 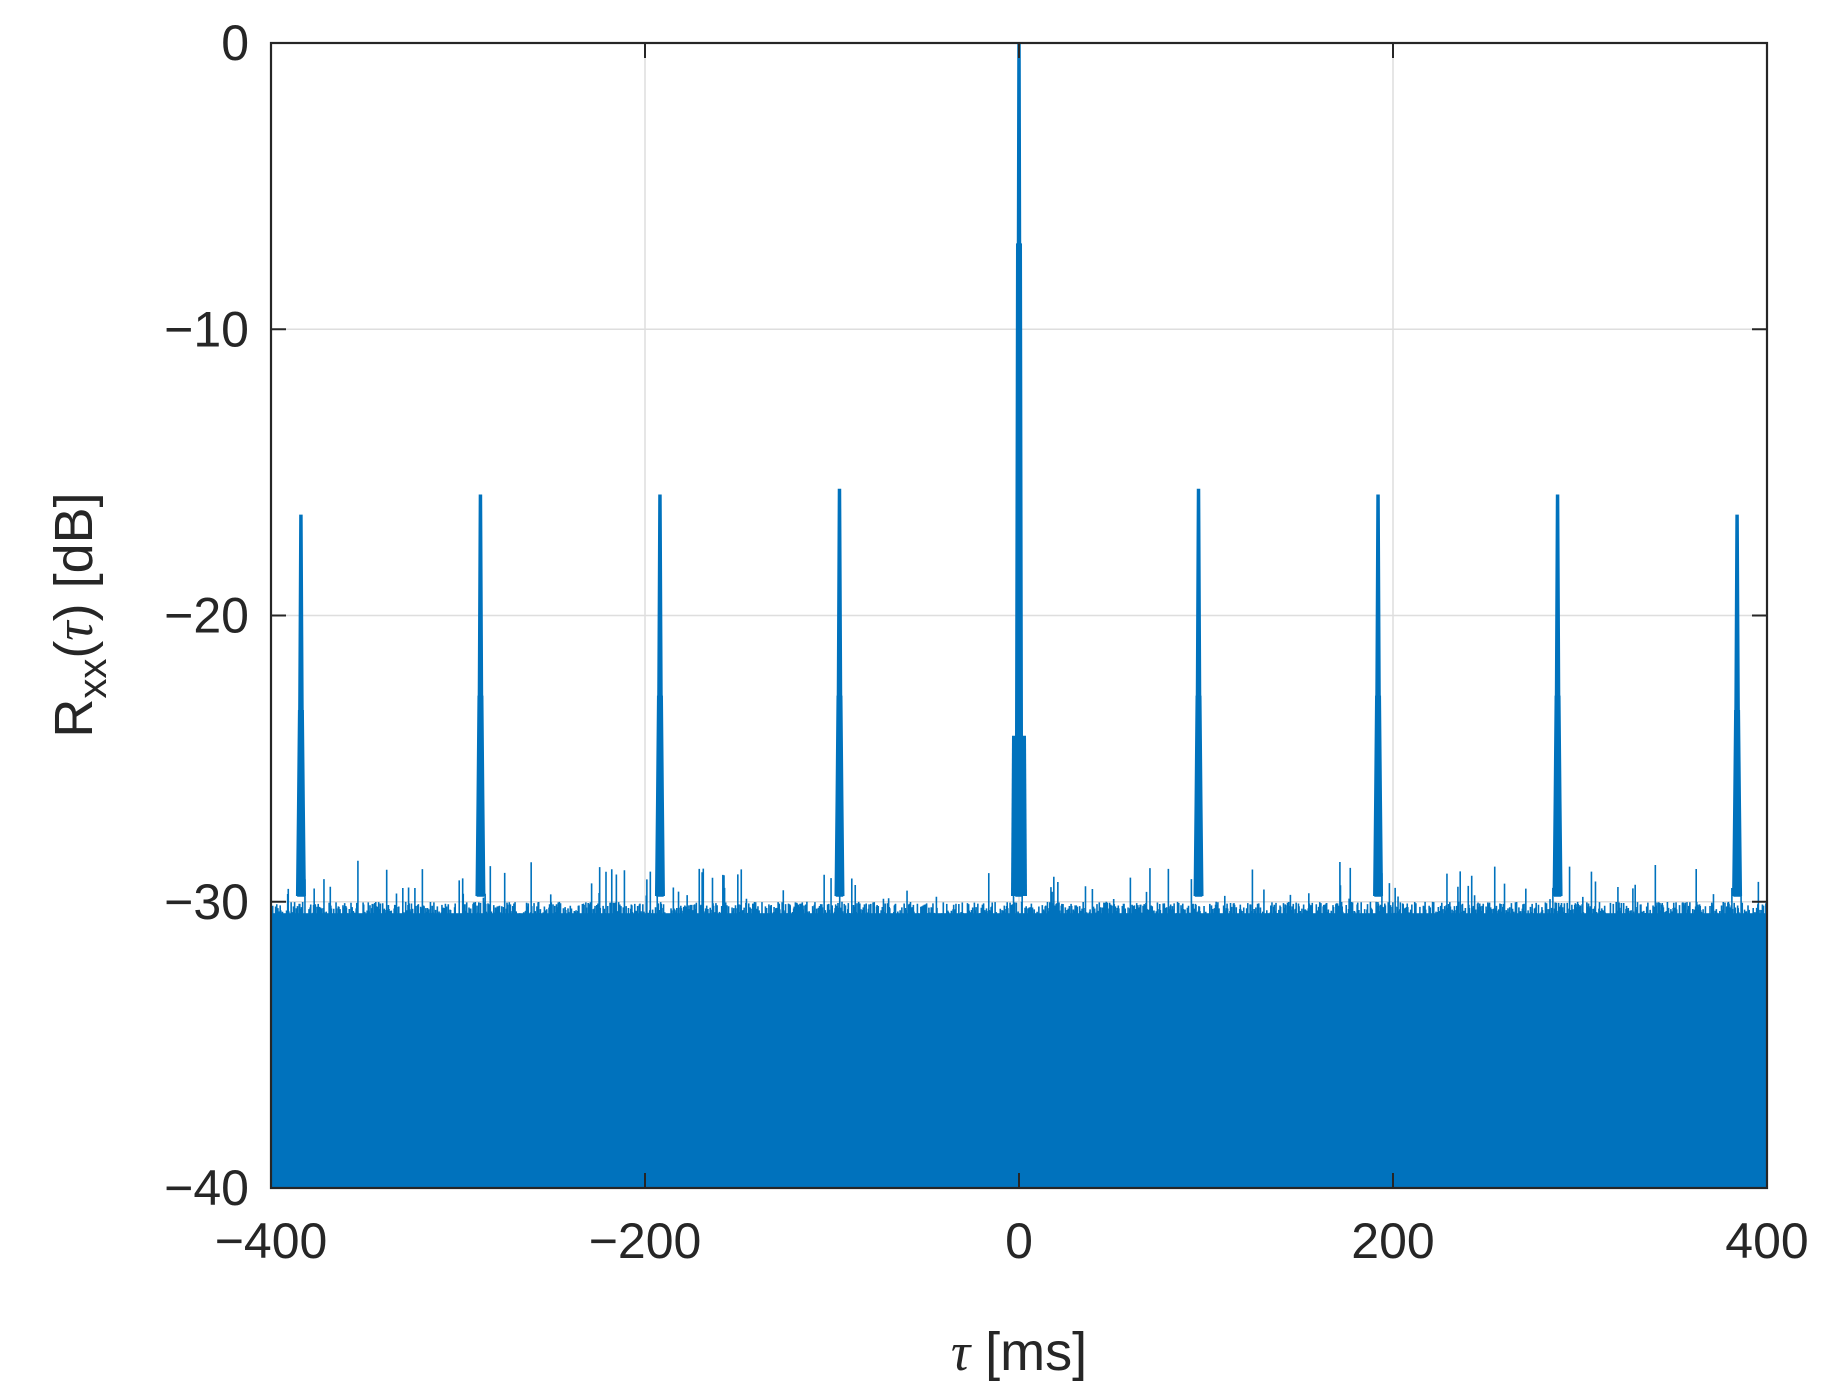 I want to click on x-tick-label: −400, so click(x=271, y=1241).